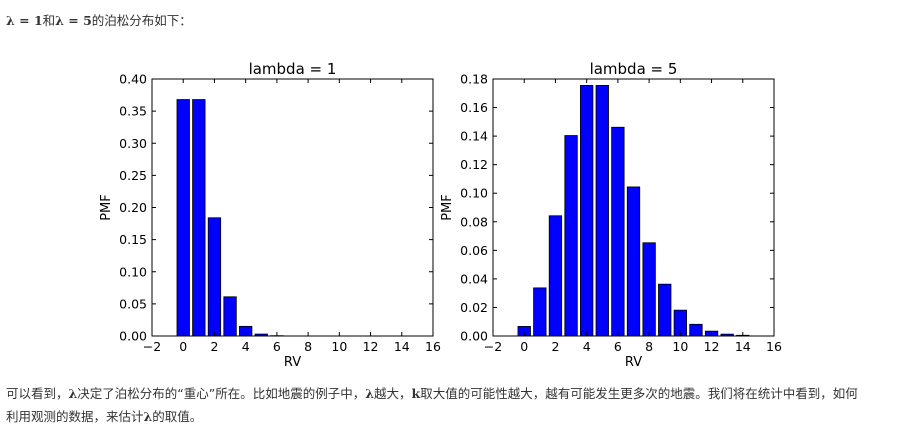 This screenshot has width=915, height=425. Describe the element at coordinates (133, 175) in the screenshot. I see `y-tick-label: 0.25` at that location.